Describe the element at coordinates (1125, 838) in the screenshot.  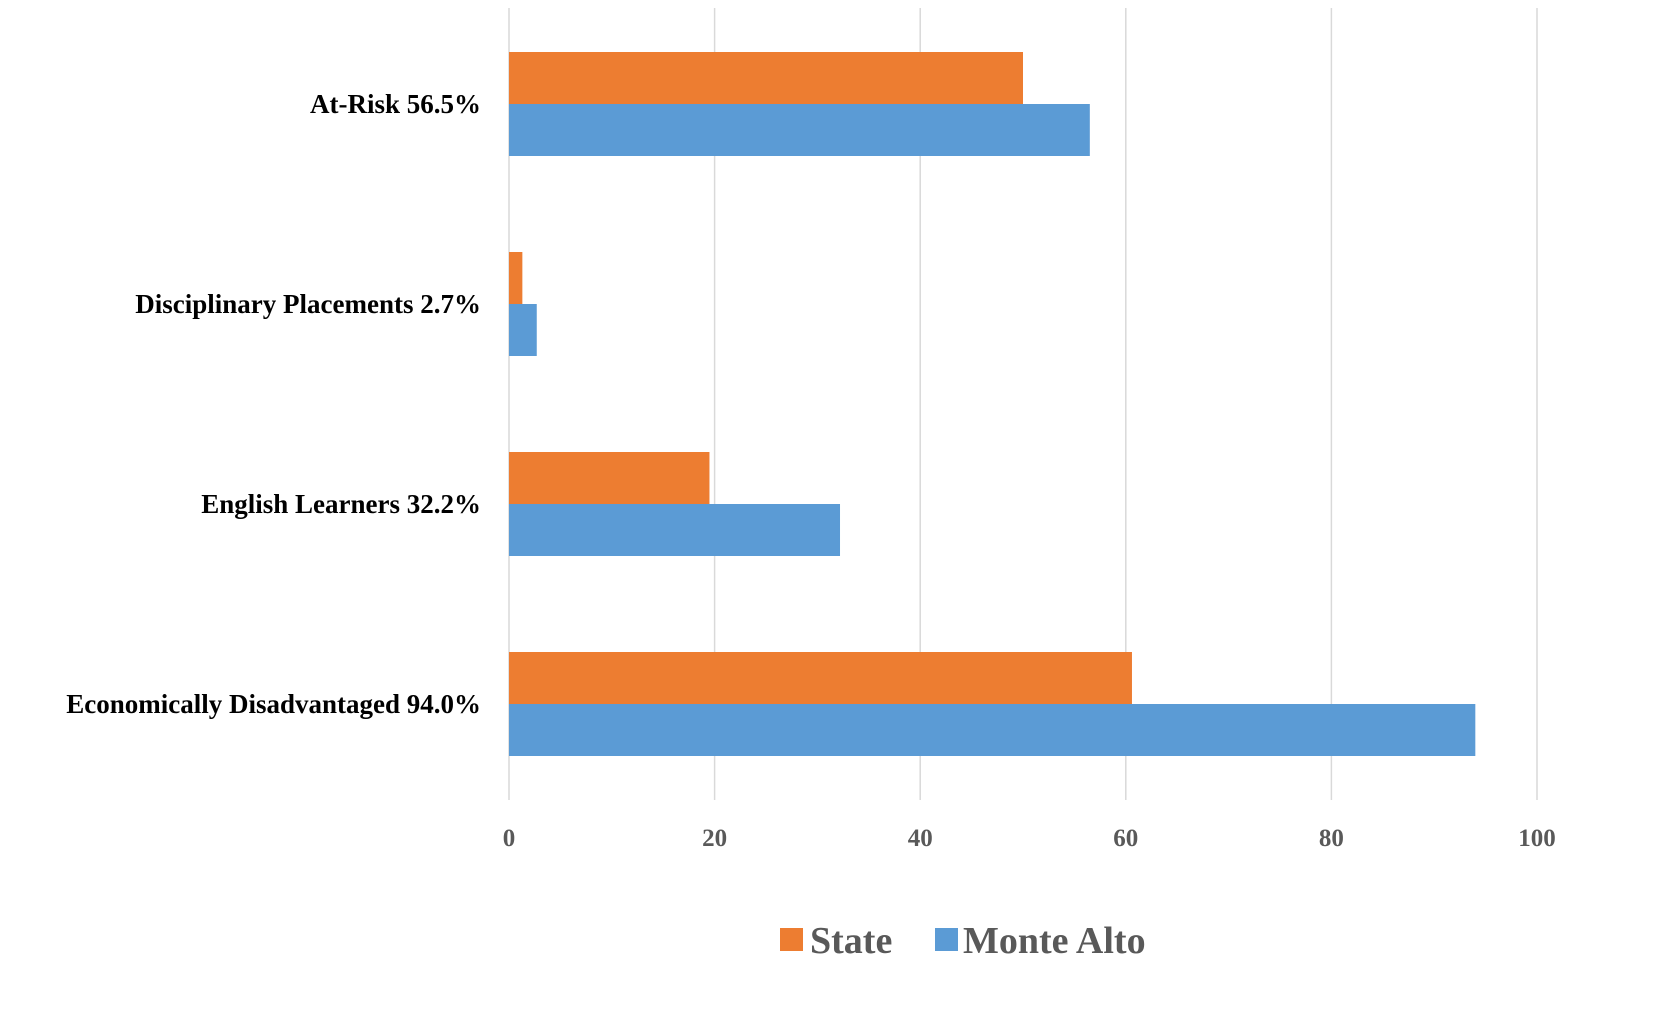
I see `x-tick-label: 60` at that location.